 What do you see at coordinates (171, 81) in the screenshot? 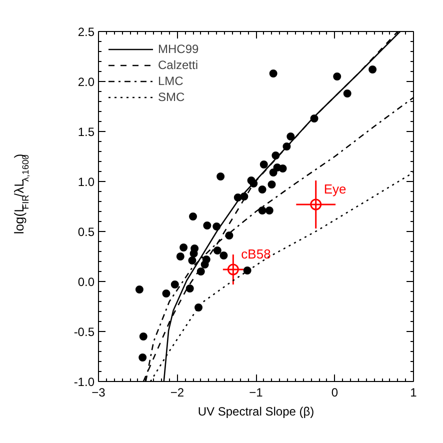
I see `legend-label: LMC` at bounding box center [171, 81].